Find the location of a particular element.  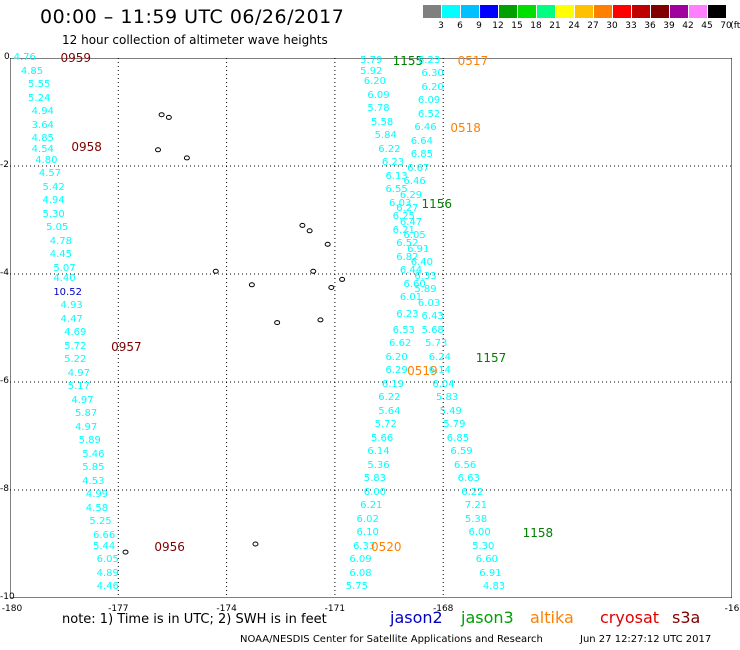

wave-height-value: 6.04 is located at coordinates (443, 384).